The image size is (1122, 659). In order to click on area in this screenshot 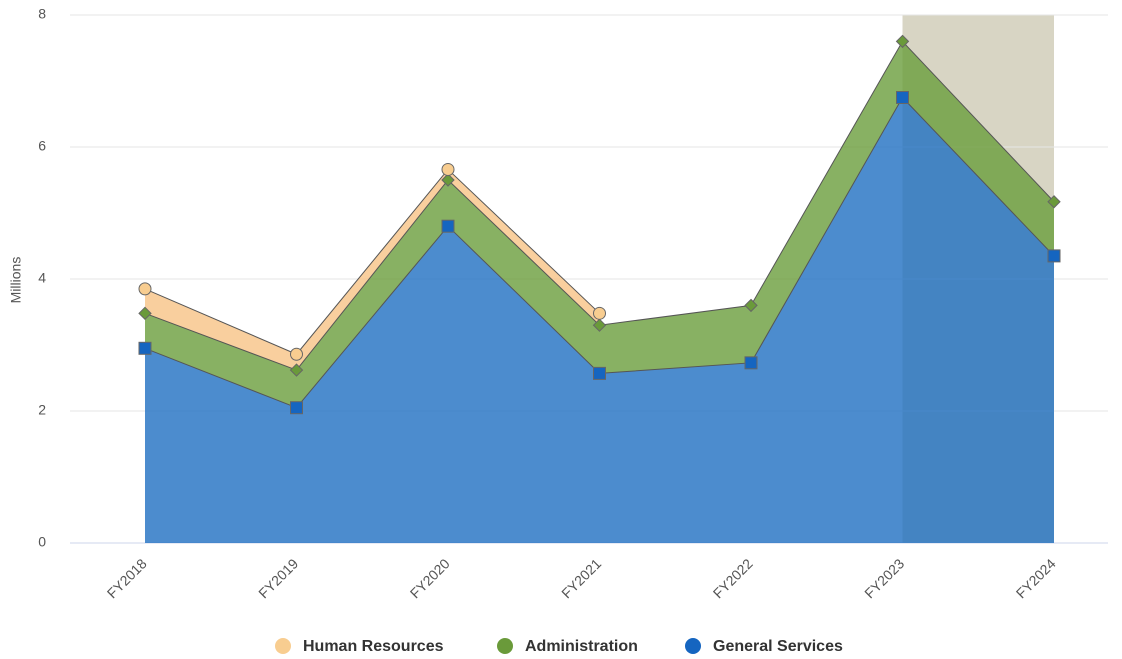, I will do `click(372, 270)`.